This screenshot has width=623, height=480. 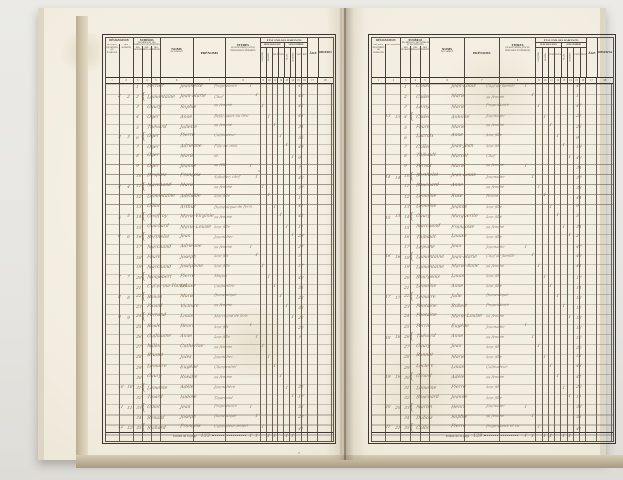 I want to click on header-garcons: GARÇONS, so click(x=264, y=62).